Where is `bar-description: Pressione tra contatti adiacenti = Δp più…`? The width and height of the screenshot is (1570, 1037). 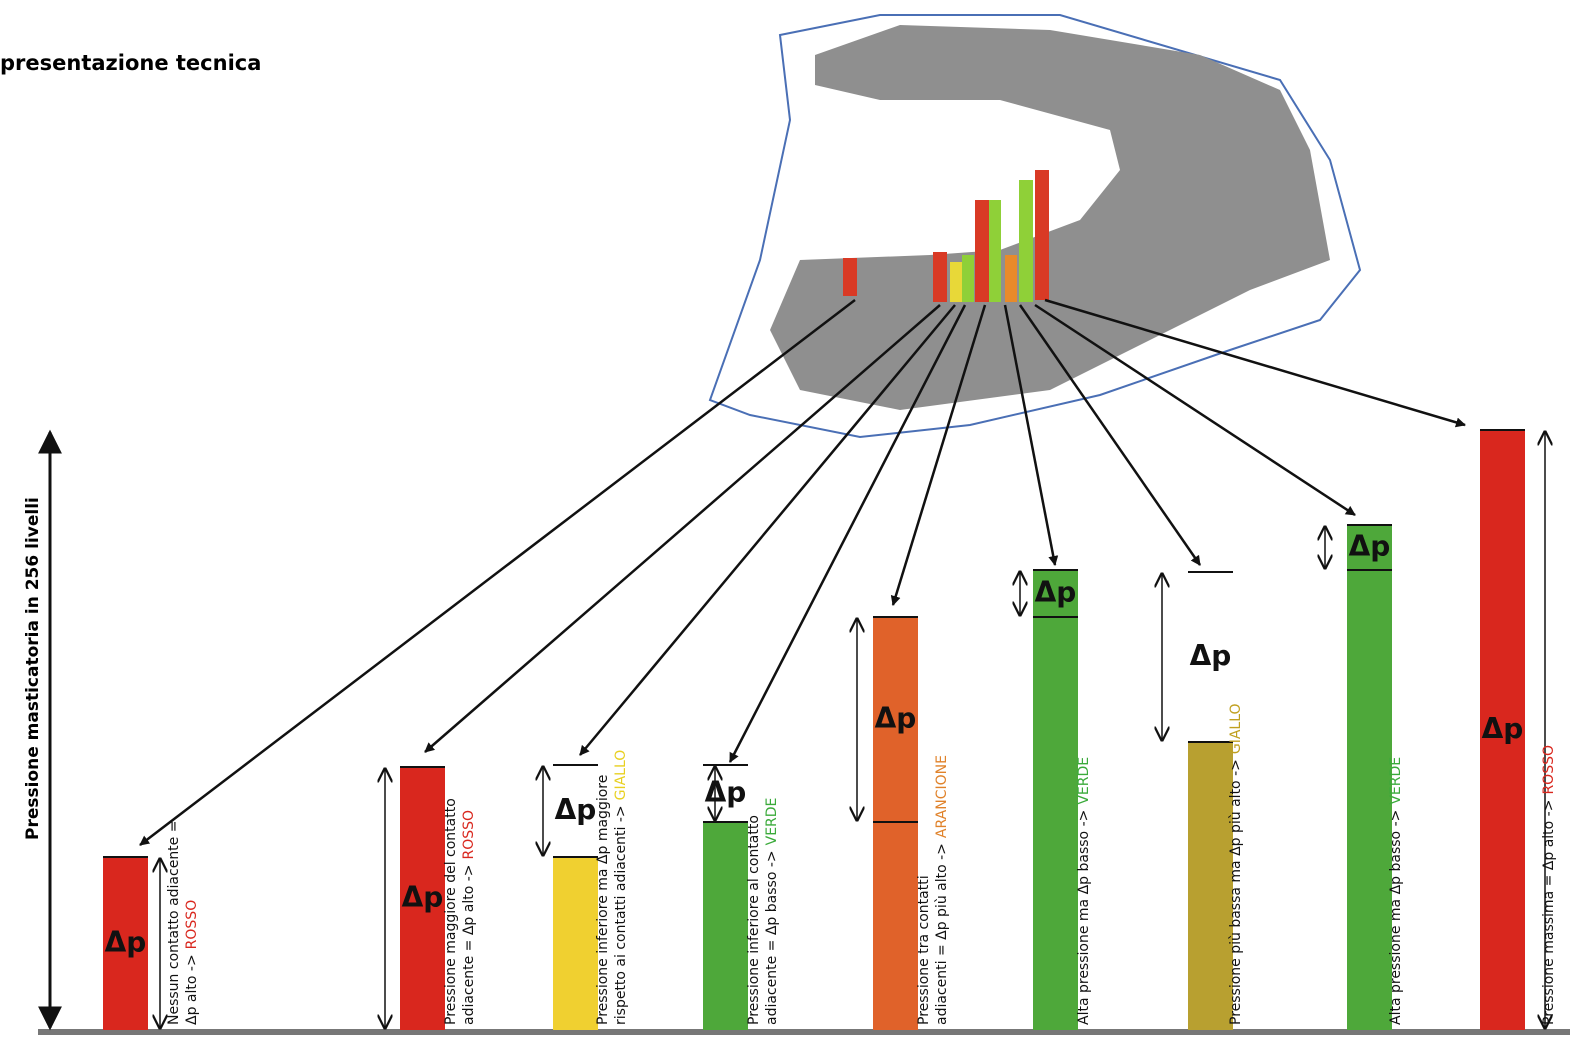 bar-description: Pressione tra contatti adiacenti = Δp più… is located at coordinates (933, 890).